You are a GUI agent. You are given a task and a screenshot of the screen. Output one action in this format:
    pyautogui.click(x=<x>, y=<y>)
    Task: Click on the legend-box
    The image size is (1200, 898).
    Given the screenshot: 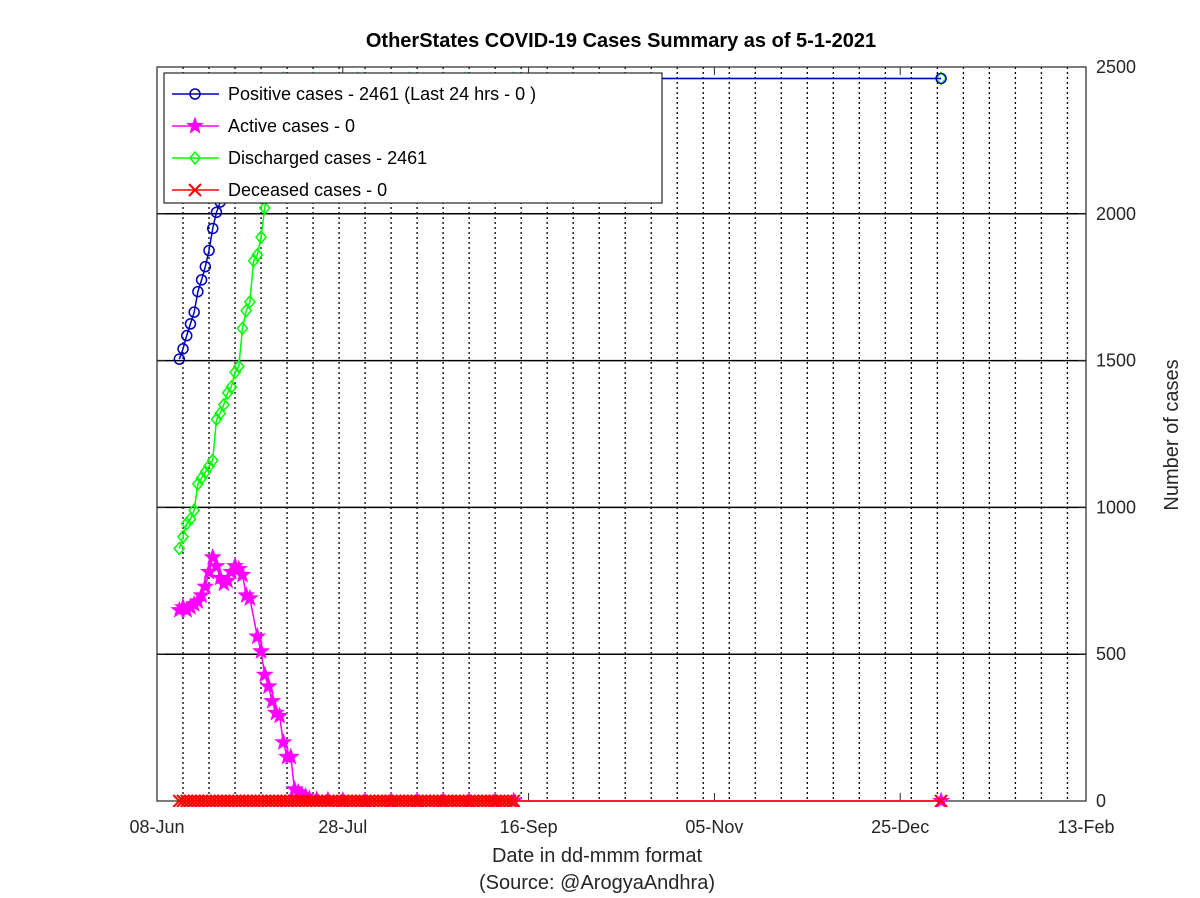 What is the action you would take?
    pyautogui.click(x=413, y=138)
    